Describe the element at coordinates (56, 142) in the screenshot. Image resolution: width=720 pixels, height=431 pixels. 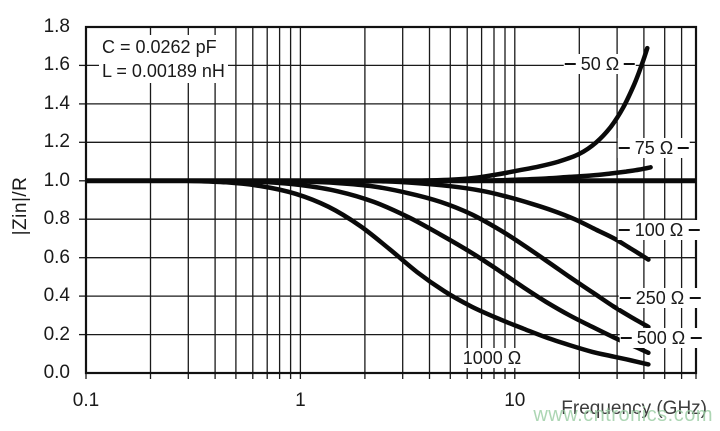
I see `y-tick-1.2: 1.2` at that location.